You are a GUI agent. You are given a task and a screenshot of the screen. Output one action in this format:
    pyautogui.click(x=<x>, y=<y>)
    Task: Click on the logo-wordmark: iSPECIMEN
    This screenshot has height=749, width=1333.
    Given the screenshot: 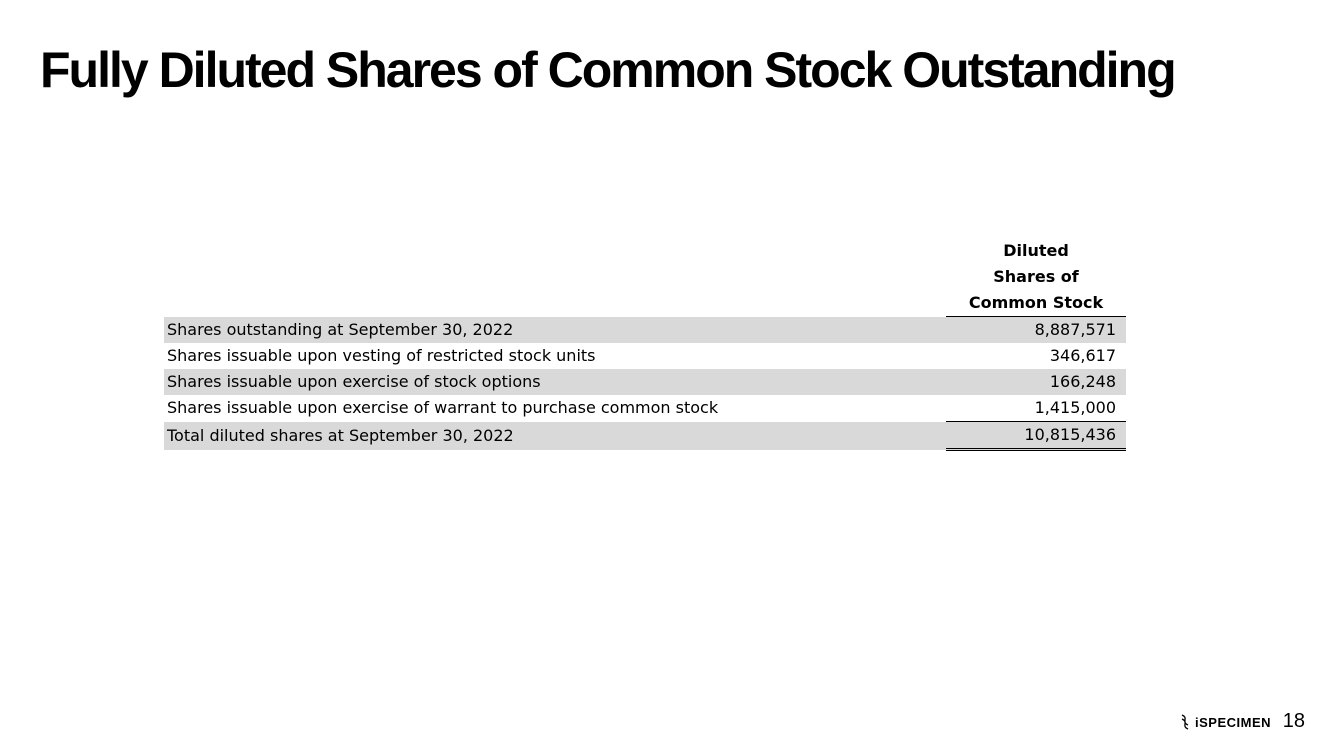 What is the action you would take?
    pyautogui.click(x=1232, y=722)
    